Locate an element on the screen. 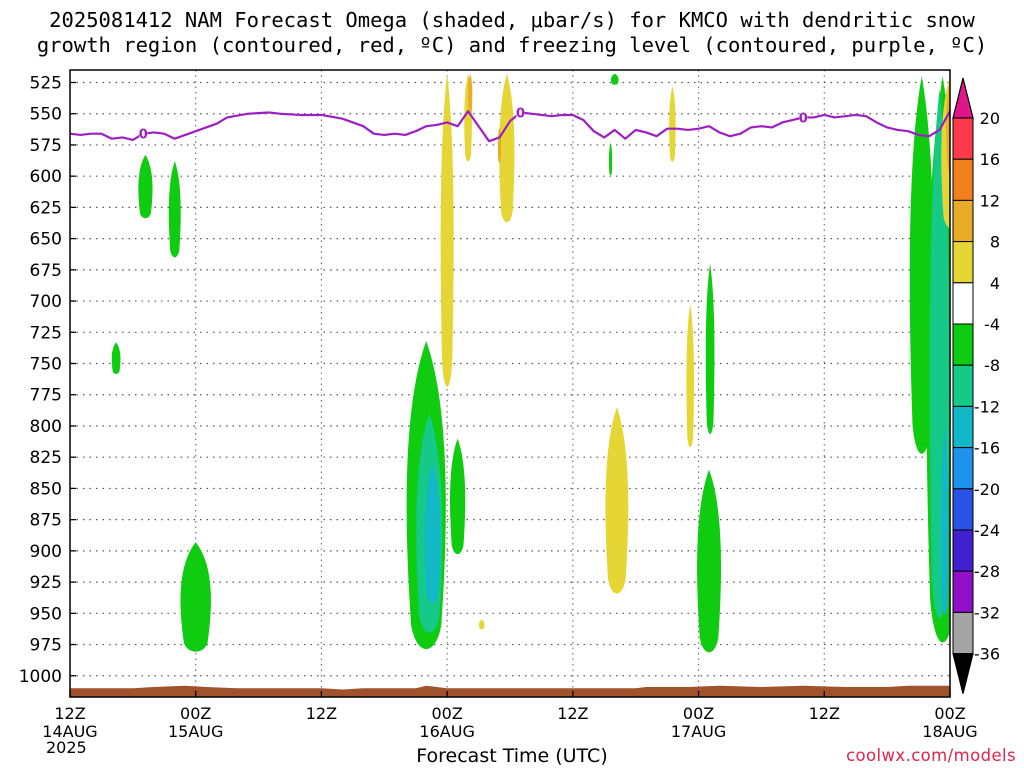 The height and width of the screenshot is (768, 1024). y-tick-label: 800 is located at coordinates (46, 427).